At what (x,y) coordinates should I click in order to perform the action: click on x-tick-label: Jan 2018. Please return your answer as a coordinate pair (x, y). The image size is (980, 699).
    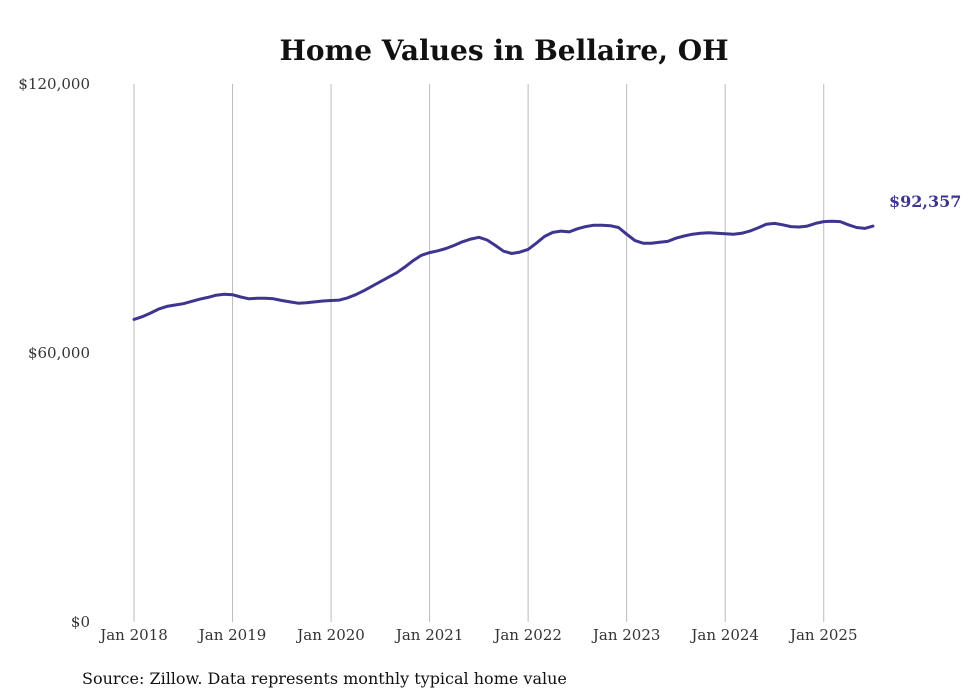
    Looking at the image, I should click on (133, 635).